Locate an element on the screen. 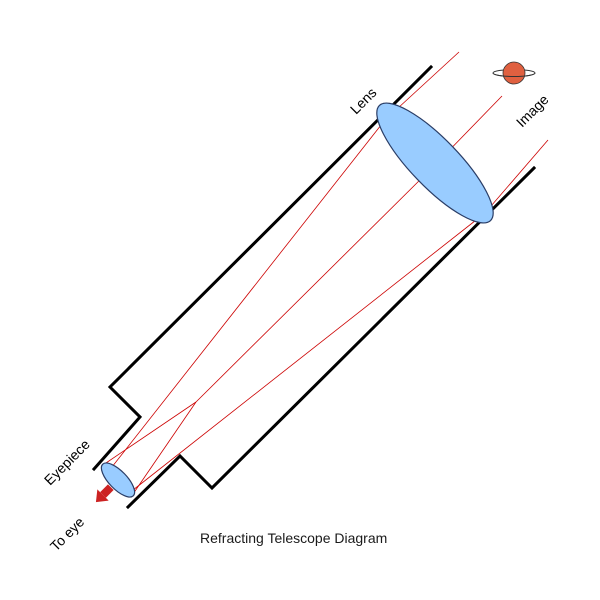  lens-label: Lens is located at coordinates (363, 100).